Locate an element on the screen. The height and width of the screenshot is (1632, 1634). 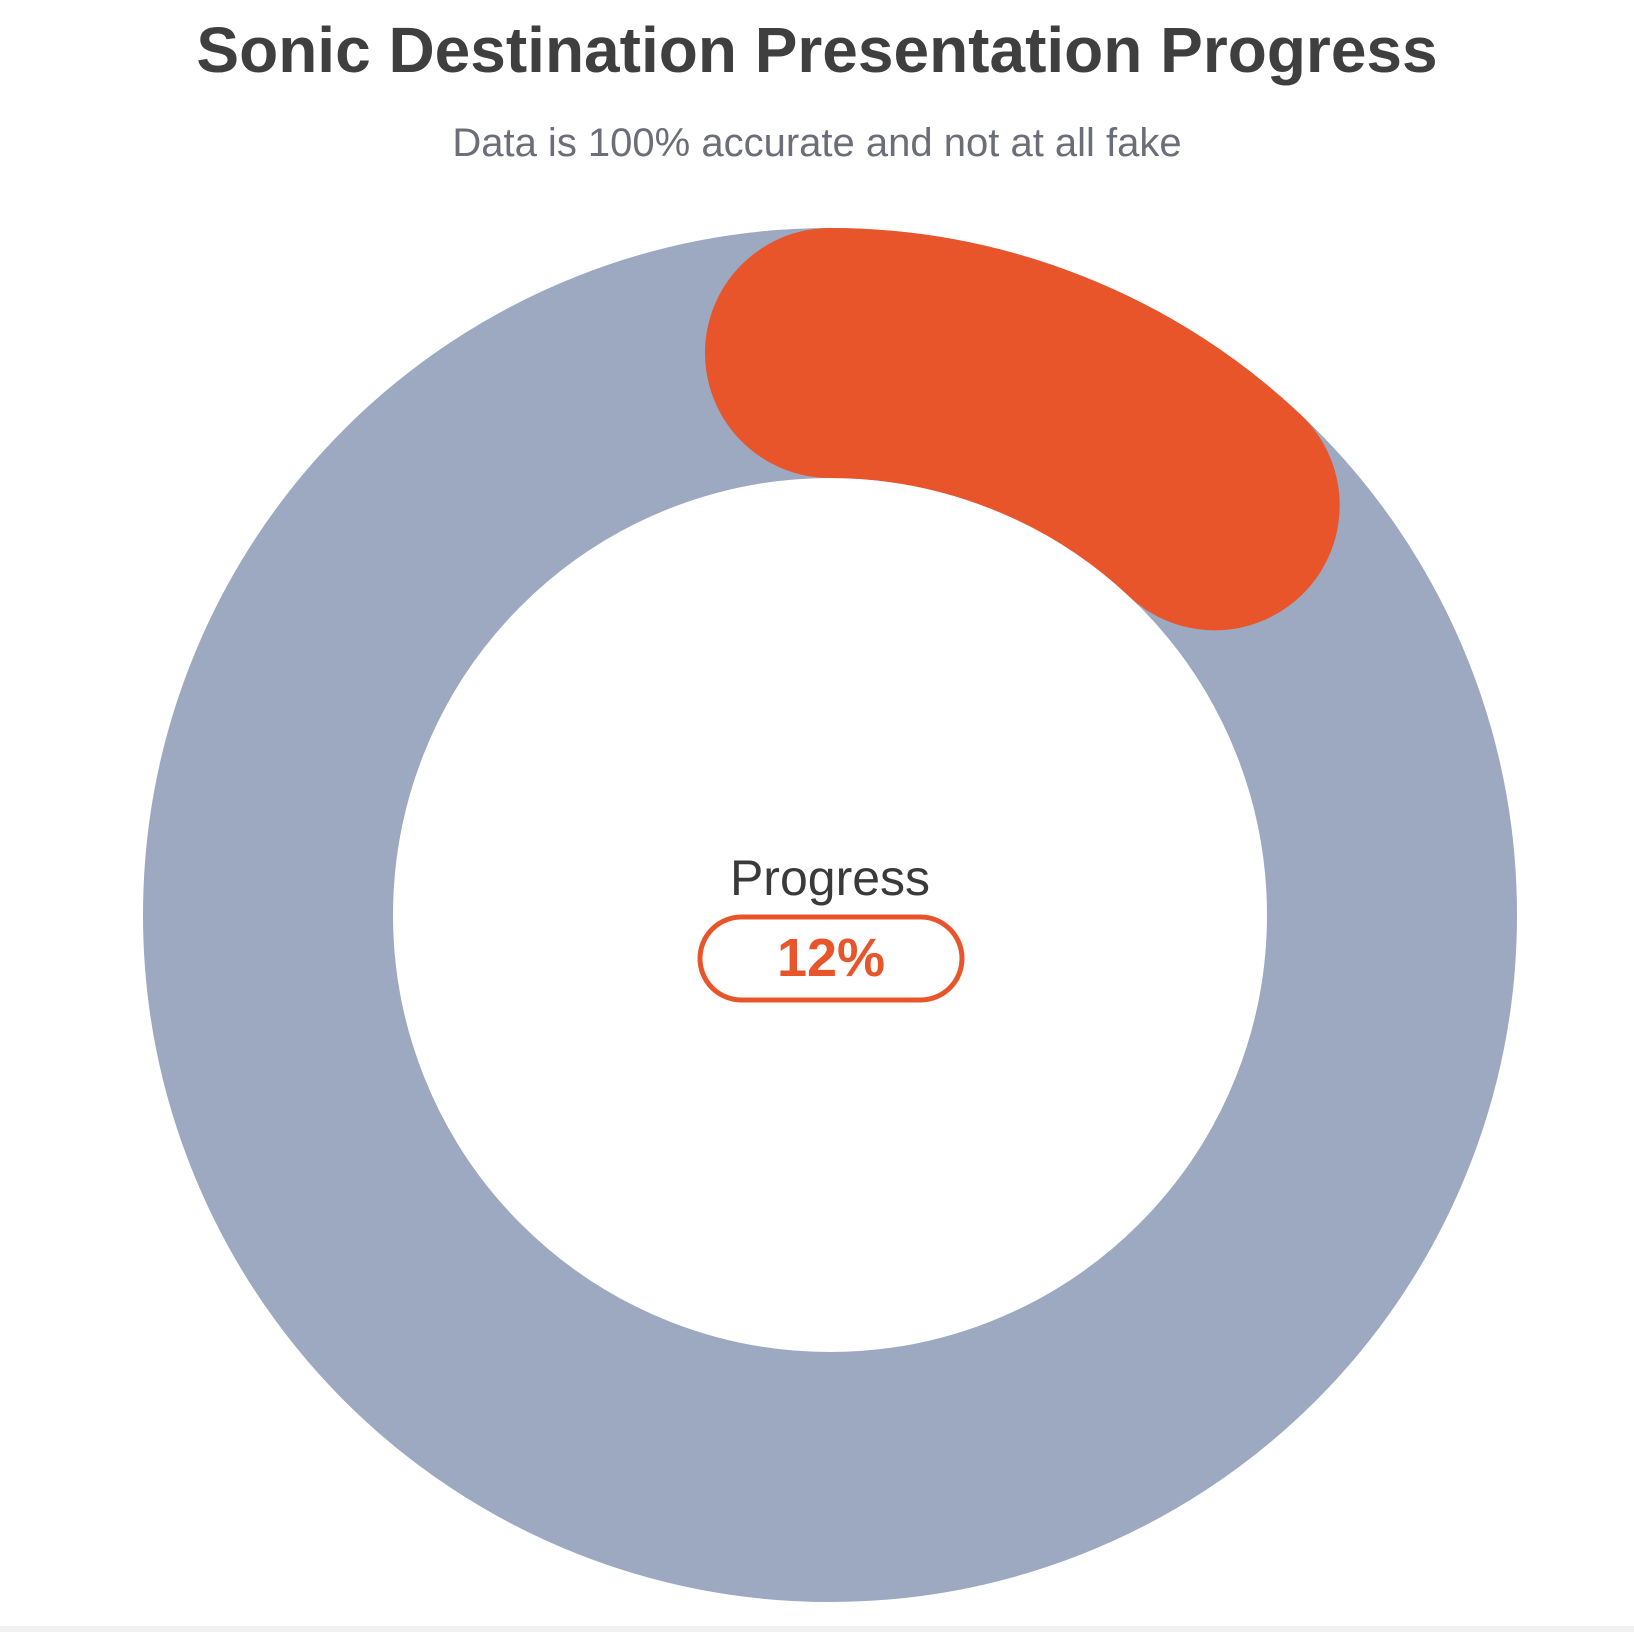
bottom-band is located at coordinates (817, 1629).